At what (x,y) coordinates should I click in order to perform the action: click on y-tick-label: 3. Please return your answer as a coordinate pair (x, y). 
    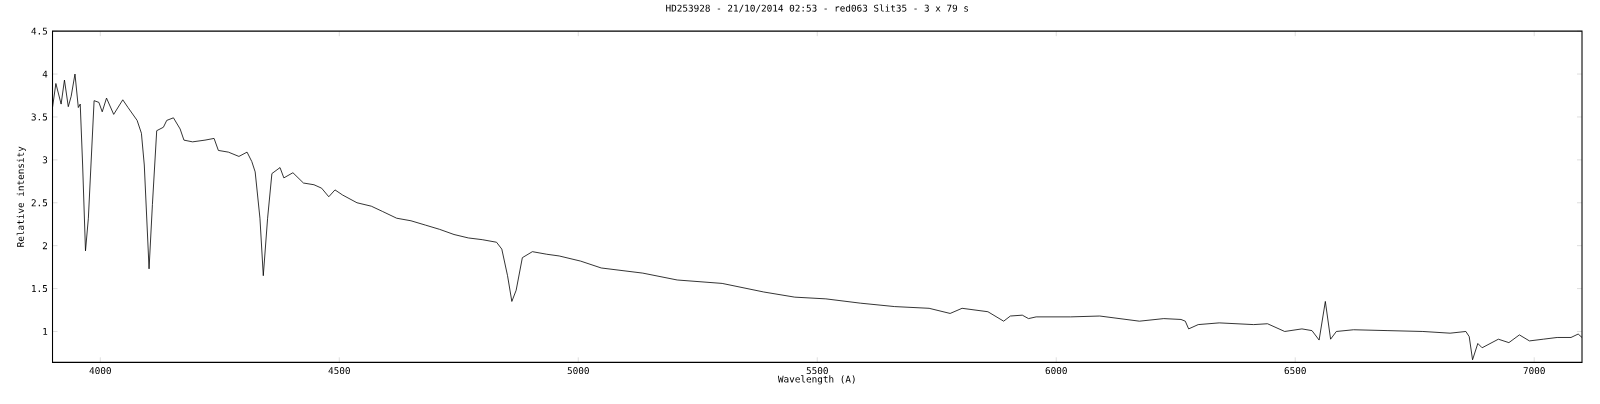
    Looking at the image, I should click on (45, 160).